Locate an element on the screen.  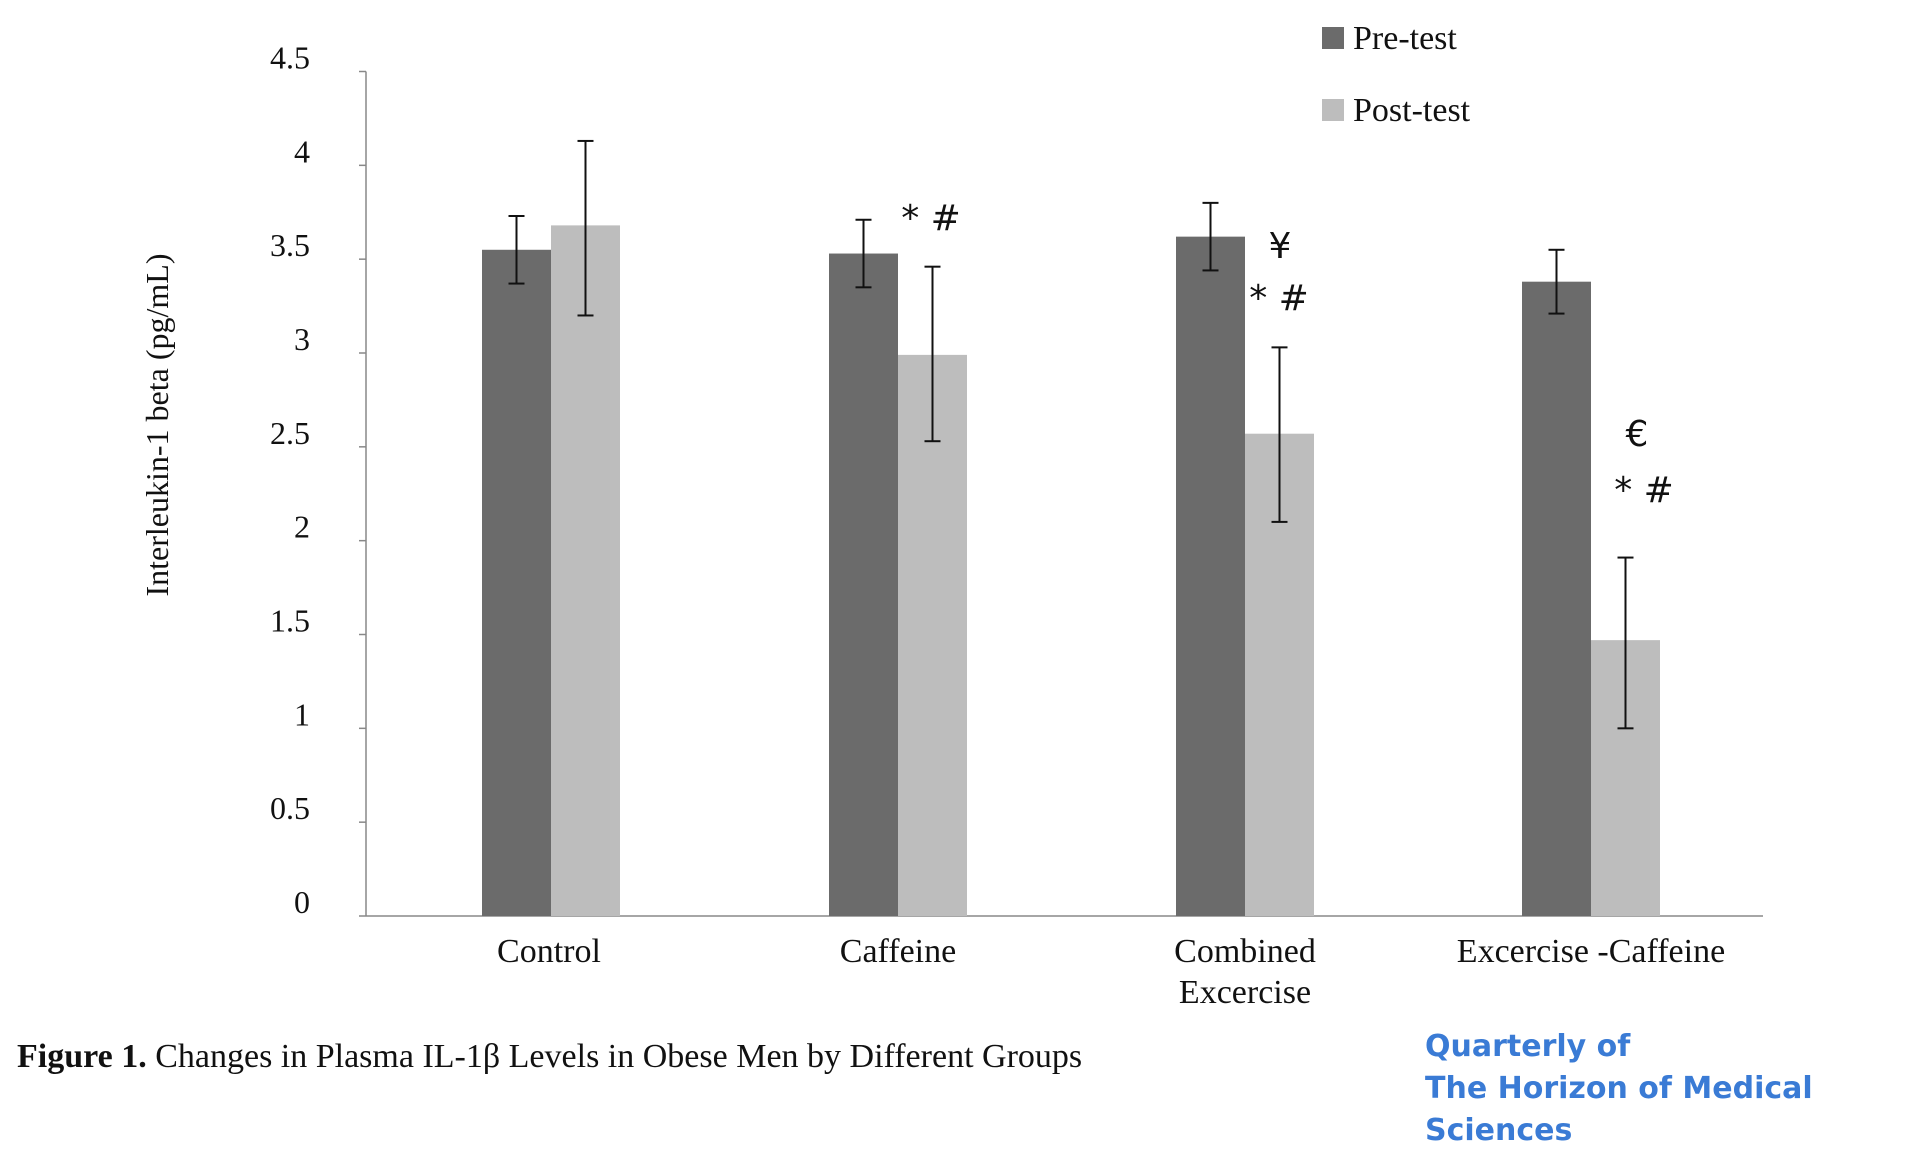
x-category-label: Combined is located at coordinates (1245, 951).